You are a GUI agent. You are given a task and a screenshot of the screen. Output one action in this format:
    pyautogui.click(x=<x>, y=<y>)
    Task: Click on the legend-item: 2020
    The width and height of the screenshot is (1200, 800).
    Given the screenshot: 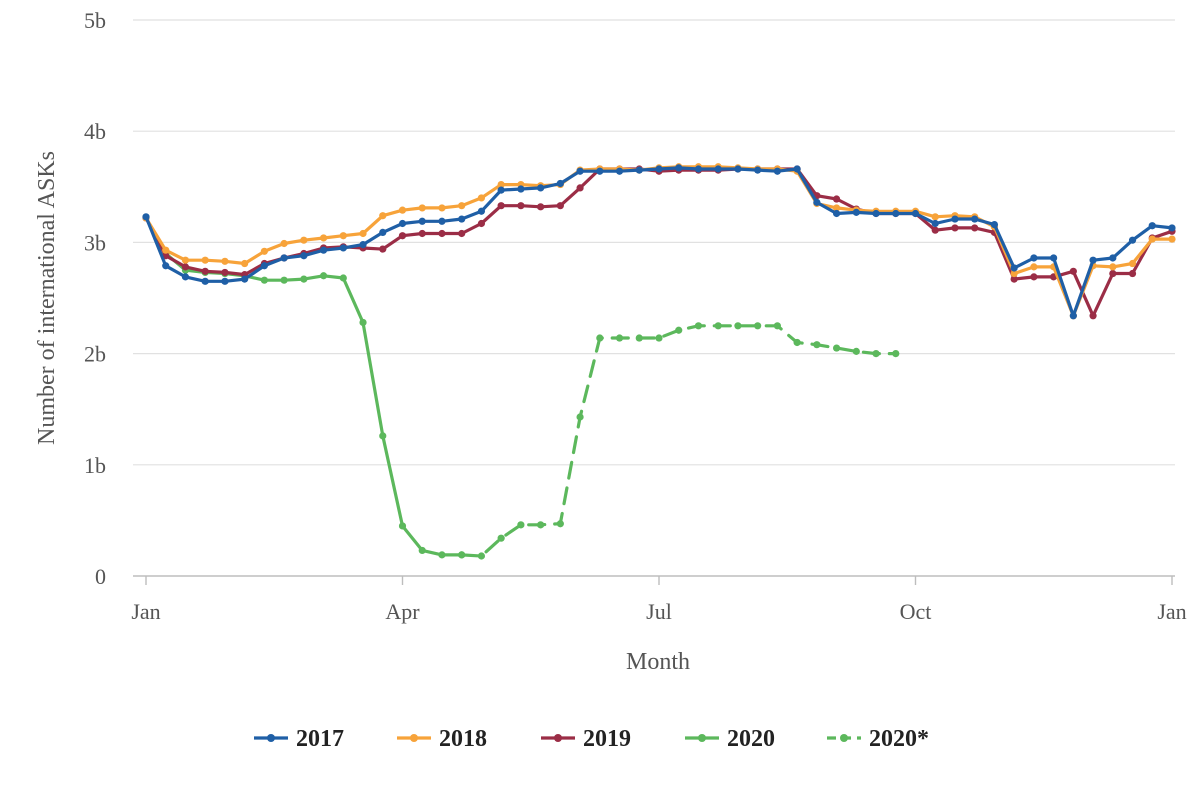 What is the action you would take?
    pyautogui.click(x=730, y=739)
    